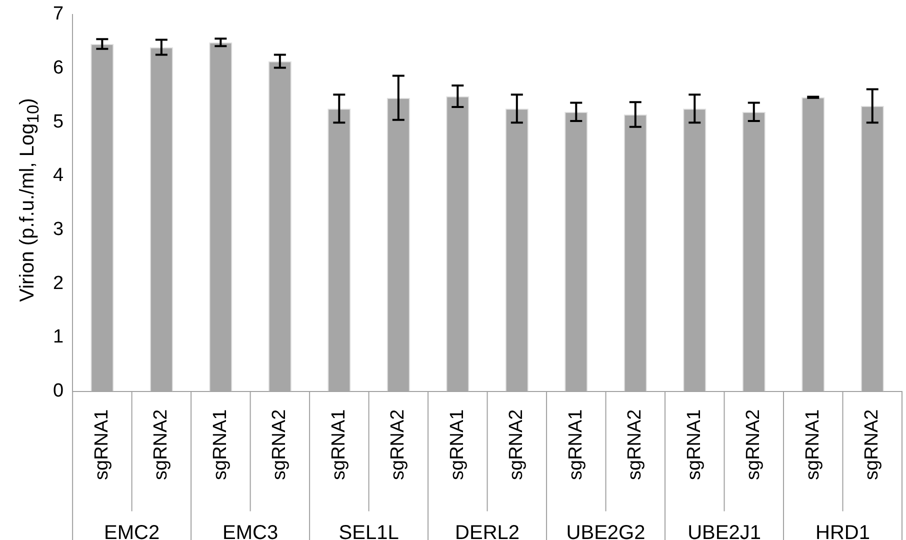 Image resolution: width=906 pixels, height=540 pixels. I want to click on y-tick-label: 2, so click(58, 283).